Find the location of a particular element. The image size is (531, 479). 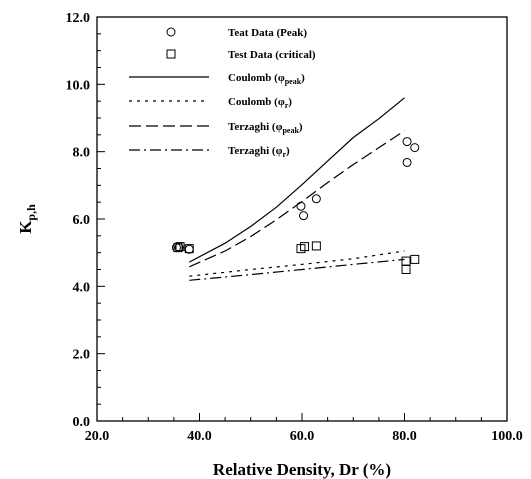

legend-symbol-circle is located at coordinates (171, 32).